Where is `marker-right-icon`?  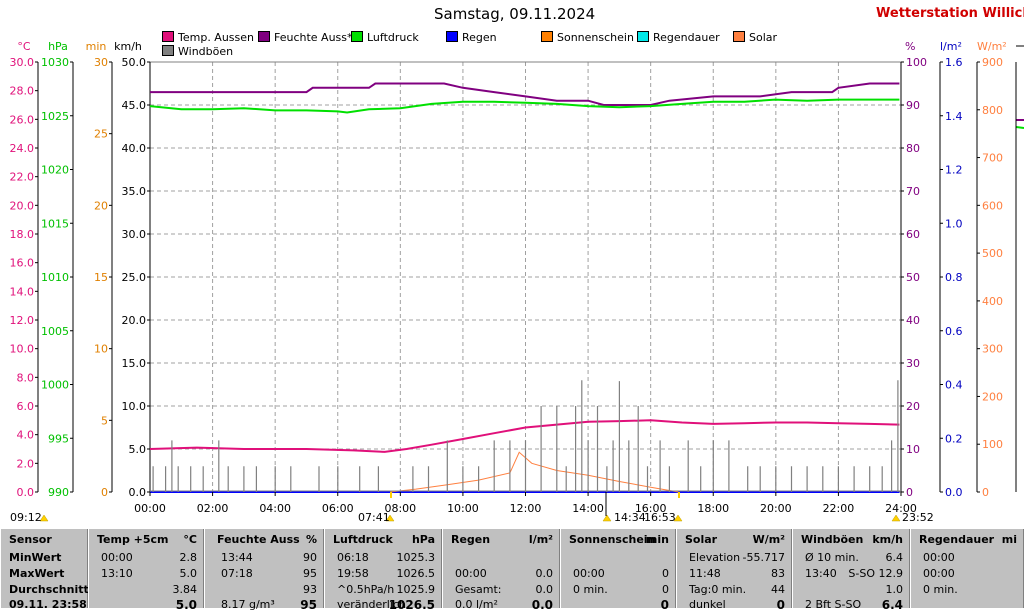 marker-right-icon is located at coordinates (896, 518).